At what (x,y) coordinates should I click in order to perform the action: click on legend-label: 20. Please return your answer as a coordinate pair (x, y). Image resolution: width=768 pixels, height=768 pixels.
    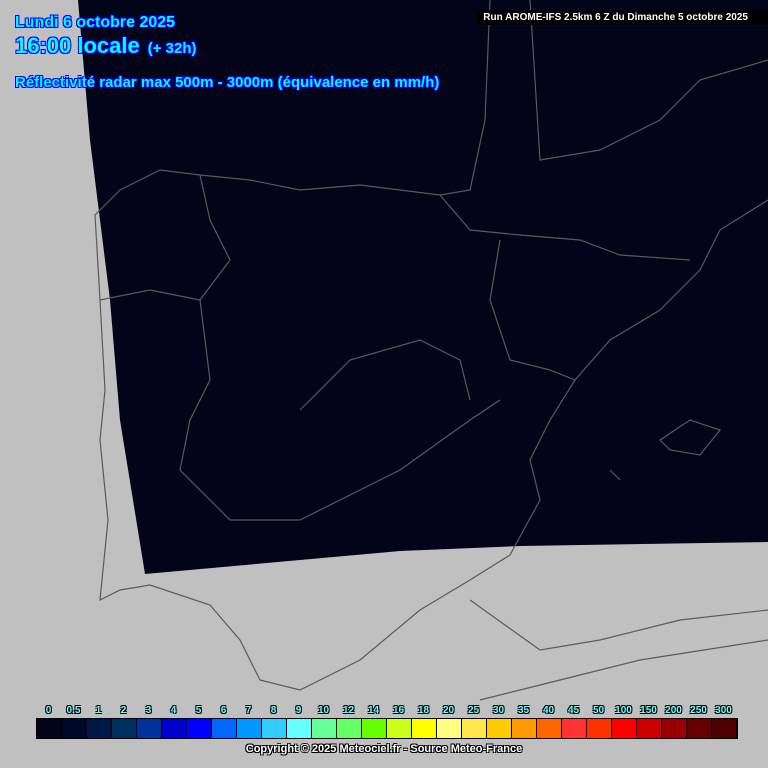
    Looking at the image, I should click on (448, 710).